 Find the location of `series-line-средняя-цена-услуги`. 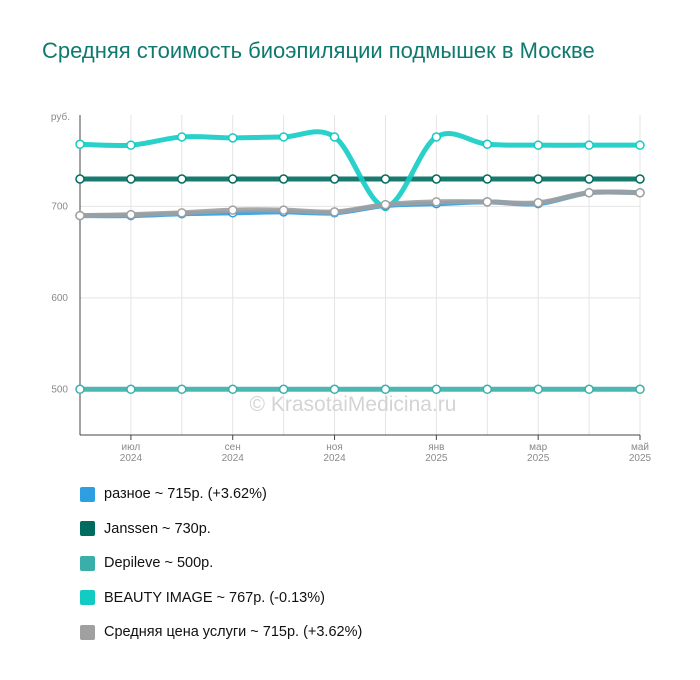

series-line-средняя-цена-услуги is located at coordinates (360, 204).